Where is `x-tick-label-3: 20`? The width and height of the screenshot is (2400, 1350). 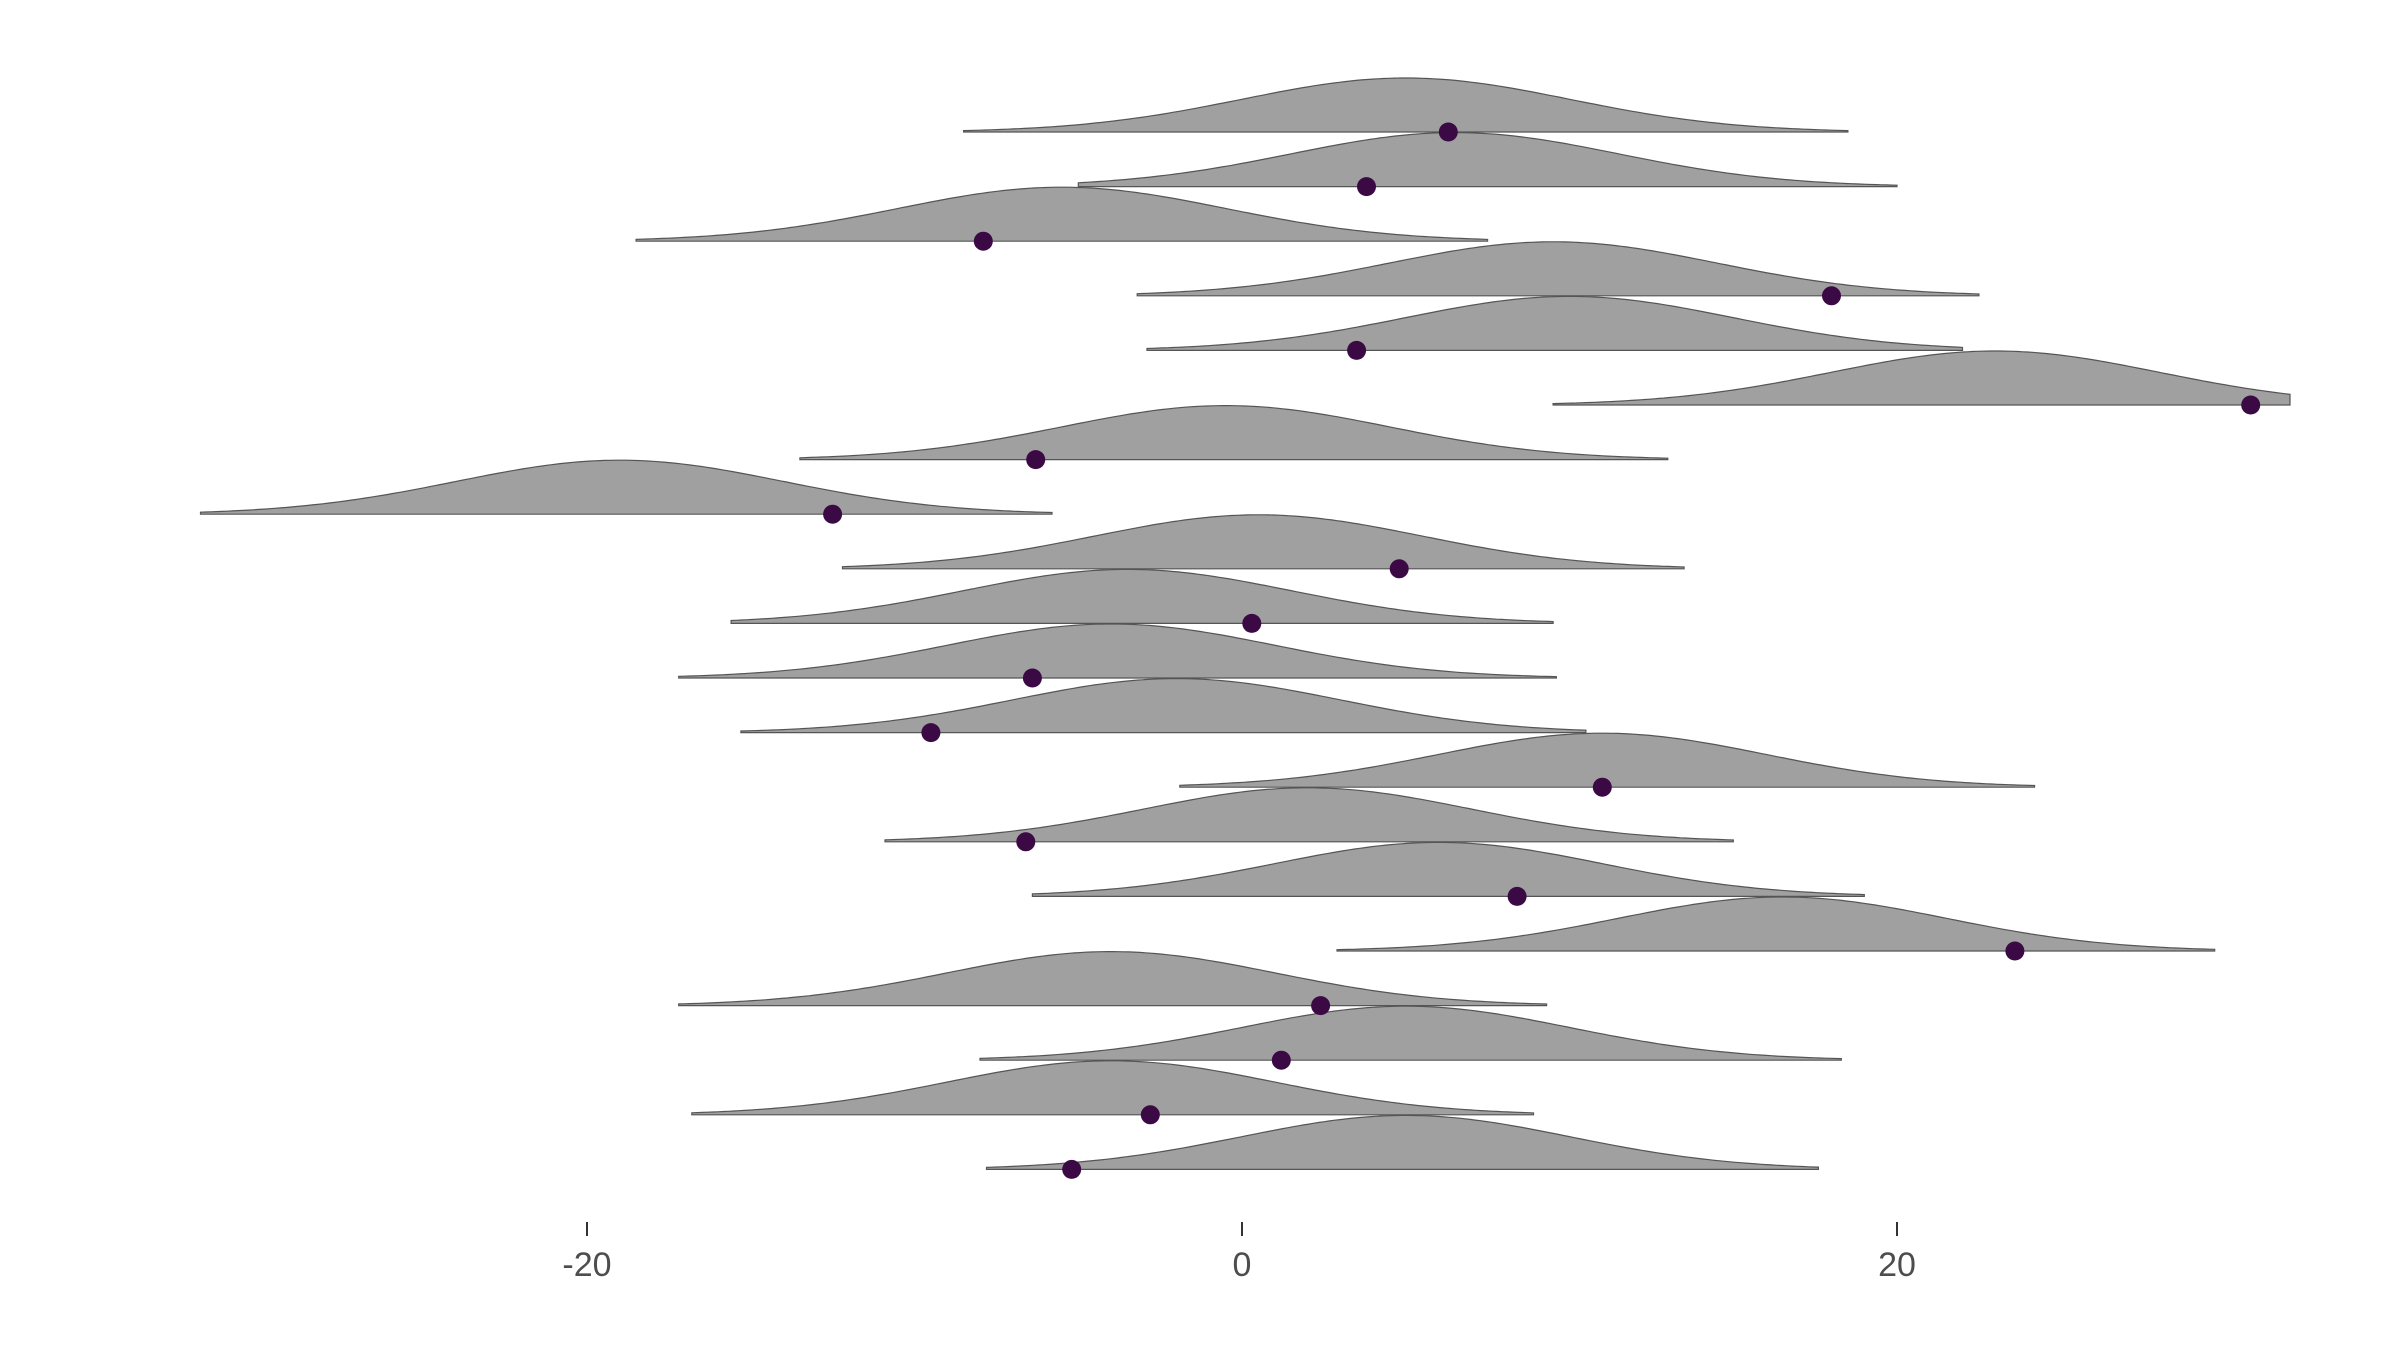 x-tick-label-3: 20 is located at coordinates (1897, 1265).